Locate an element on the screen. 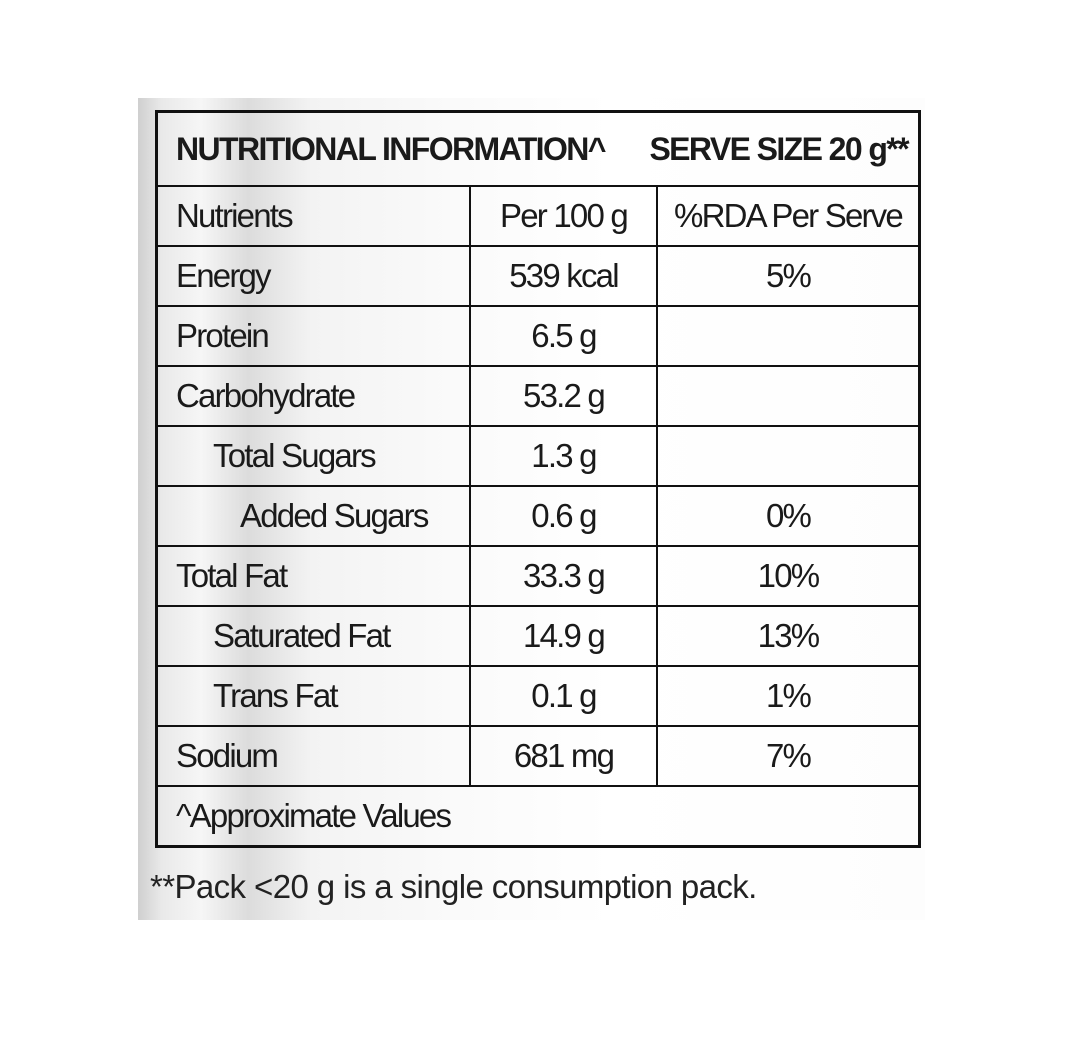 The height and width of the screenshot is (1059, 1079). column-header: Nutrients is located at coordinates (313, 216).